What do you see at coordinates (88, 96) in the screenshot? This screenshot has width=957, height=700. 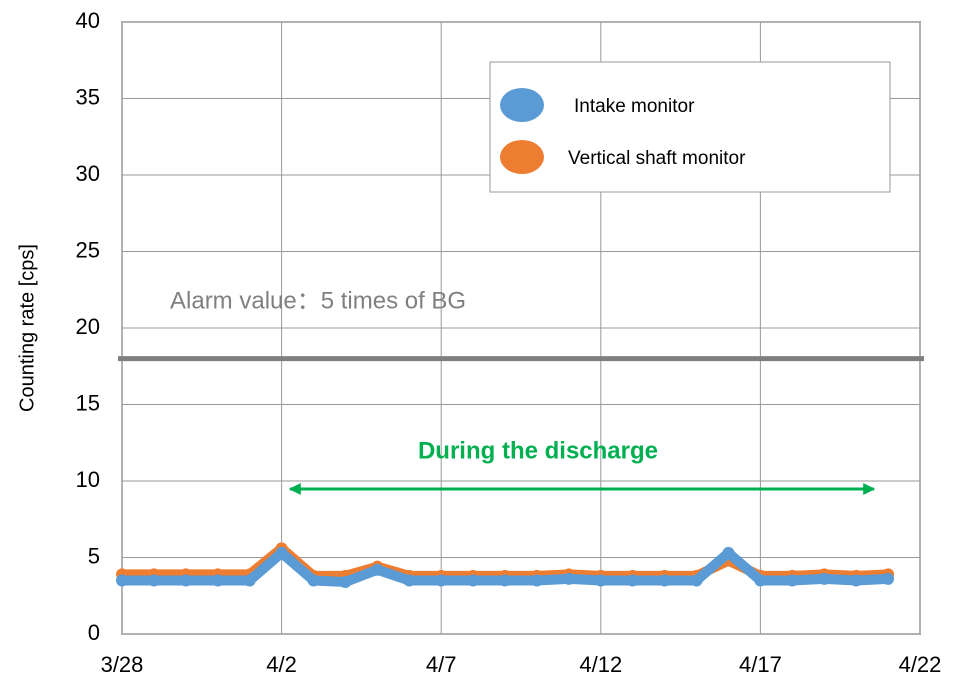 I see `y-tick-label: 35` at bounding box center [88, 96].